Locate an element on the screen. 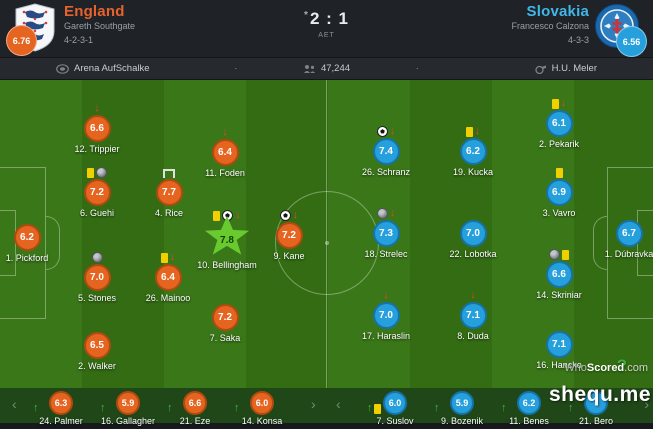 This screenshot has width=653, height=429. whoscored-text-part: Who is located at coordinates (575, 368).